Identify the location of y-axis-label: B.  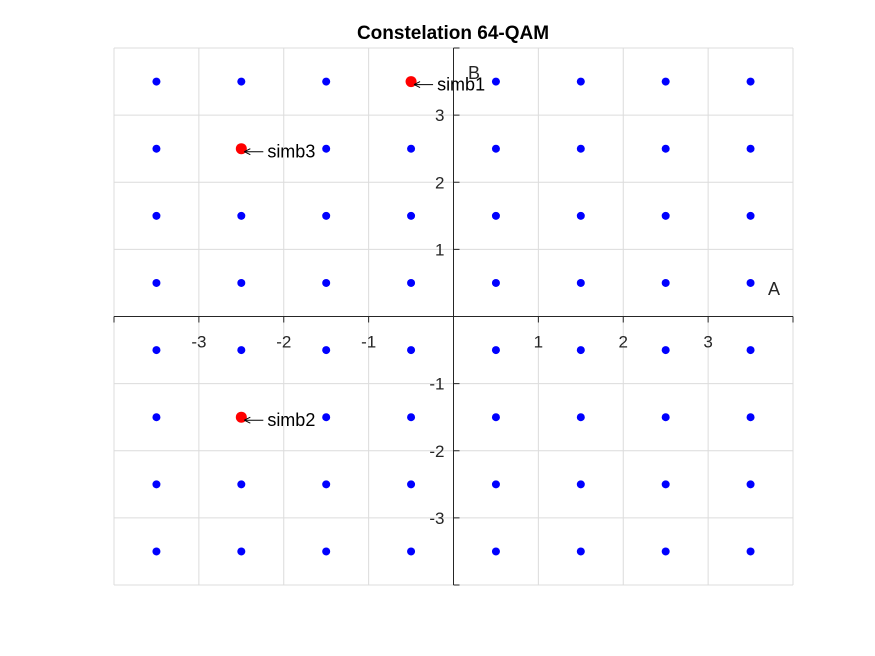
(474, 73).